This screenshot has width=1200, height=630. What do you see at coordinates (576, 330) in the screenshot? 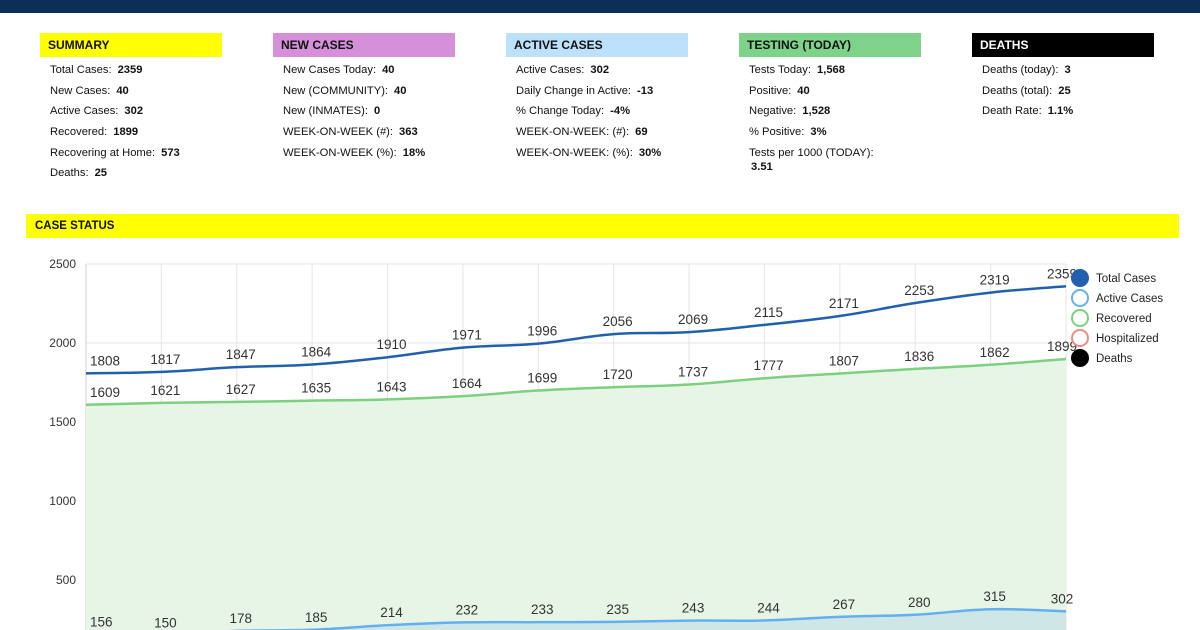
I see `total-cases-line` at bounding box center [576, 330].